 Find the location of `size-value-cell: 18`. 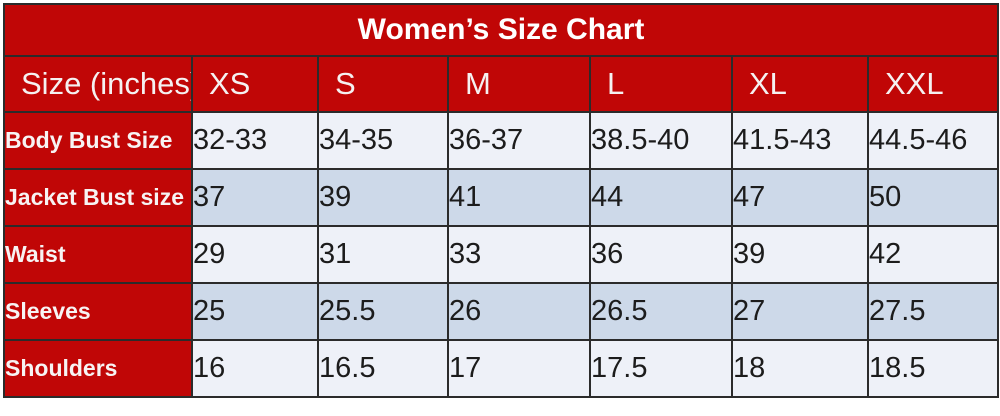

size-value-cell: 18 is located at coordinates (800, 368).